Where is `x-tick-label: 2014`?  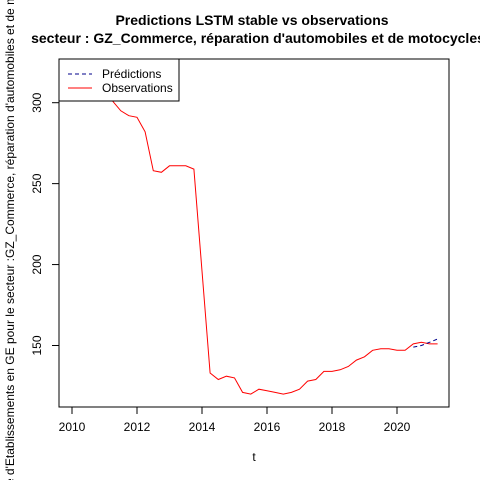 x-tick-label: 2014 is located at coordinates (202, 427).